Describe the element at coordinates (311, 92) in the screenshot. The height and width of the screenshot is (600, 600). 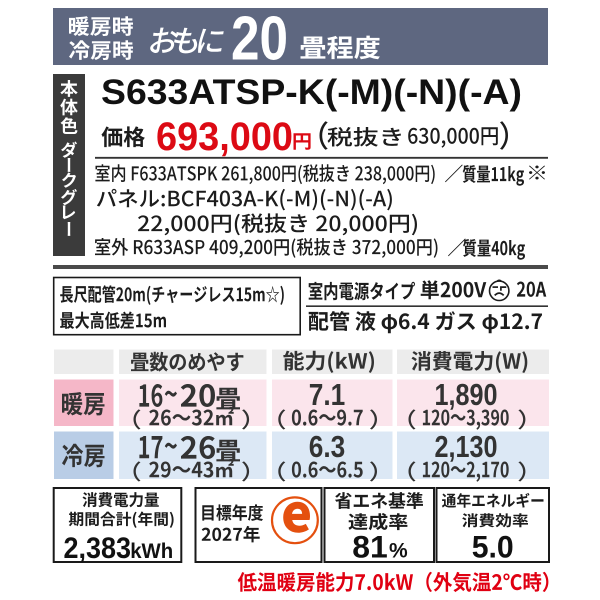
I see `svg-text: S633ATSP-K(-M)(-N)(-A)` at that location.